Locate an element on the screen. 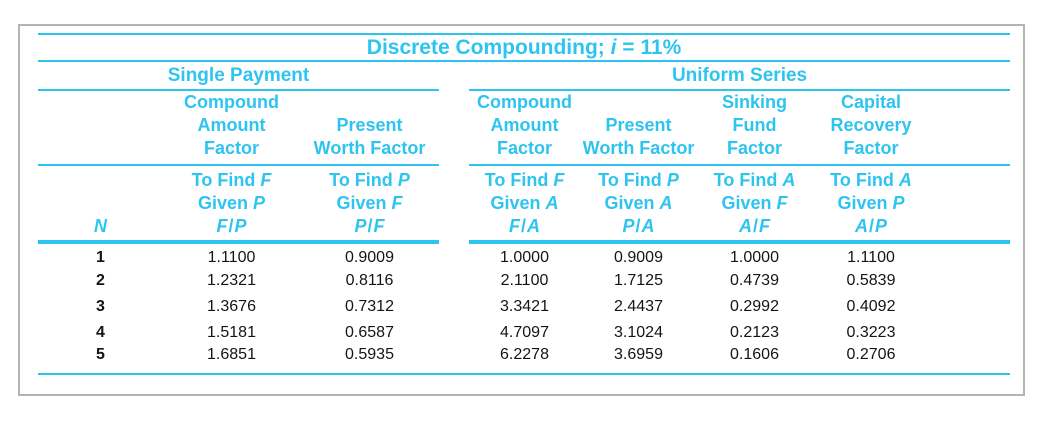 The width and height of the screenshot is (1050, 428). find-given-header-PF: To Find P Given F P/F is located at coordinates (369, 204).